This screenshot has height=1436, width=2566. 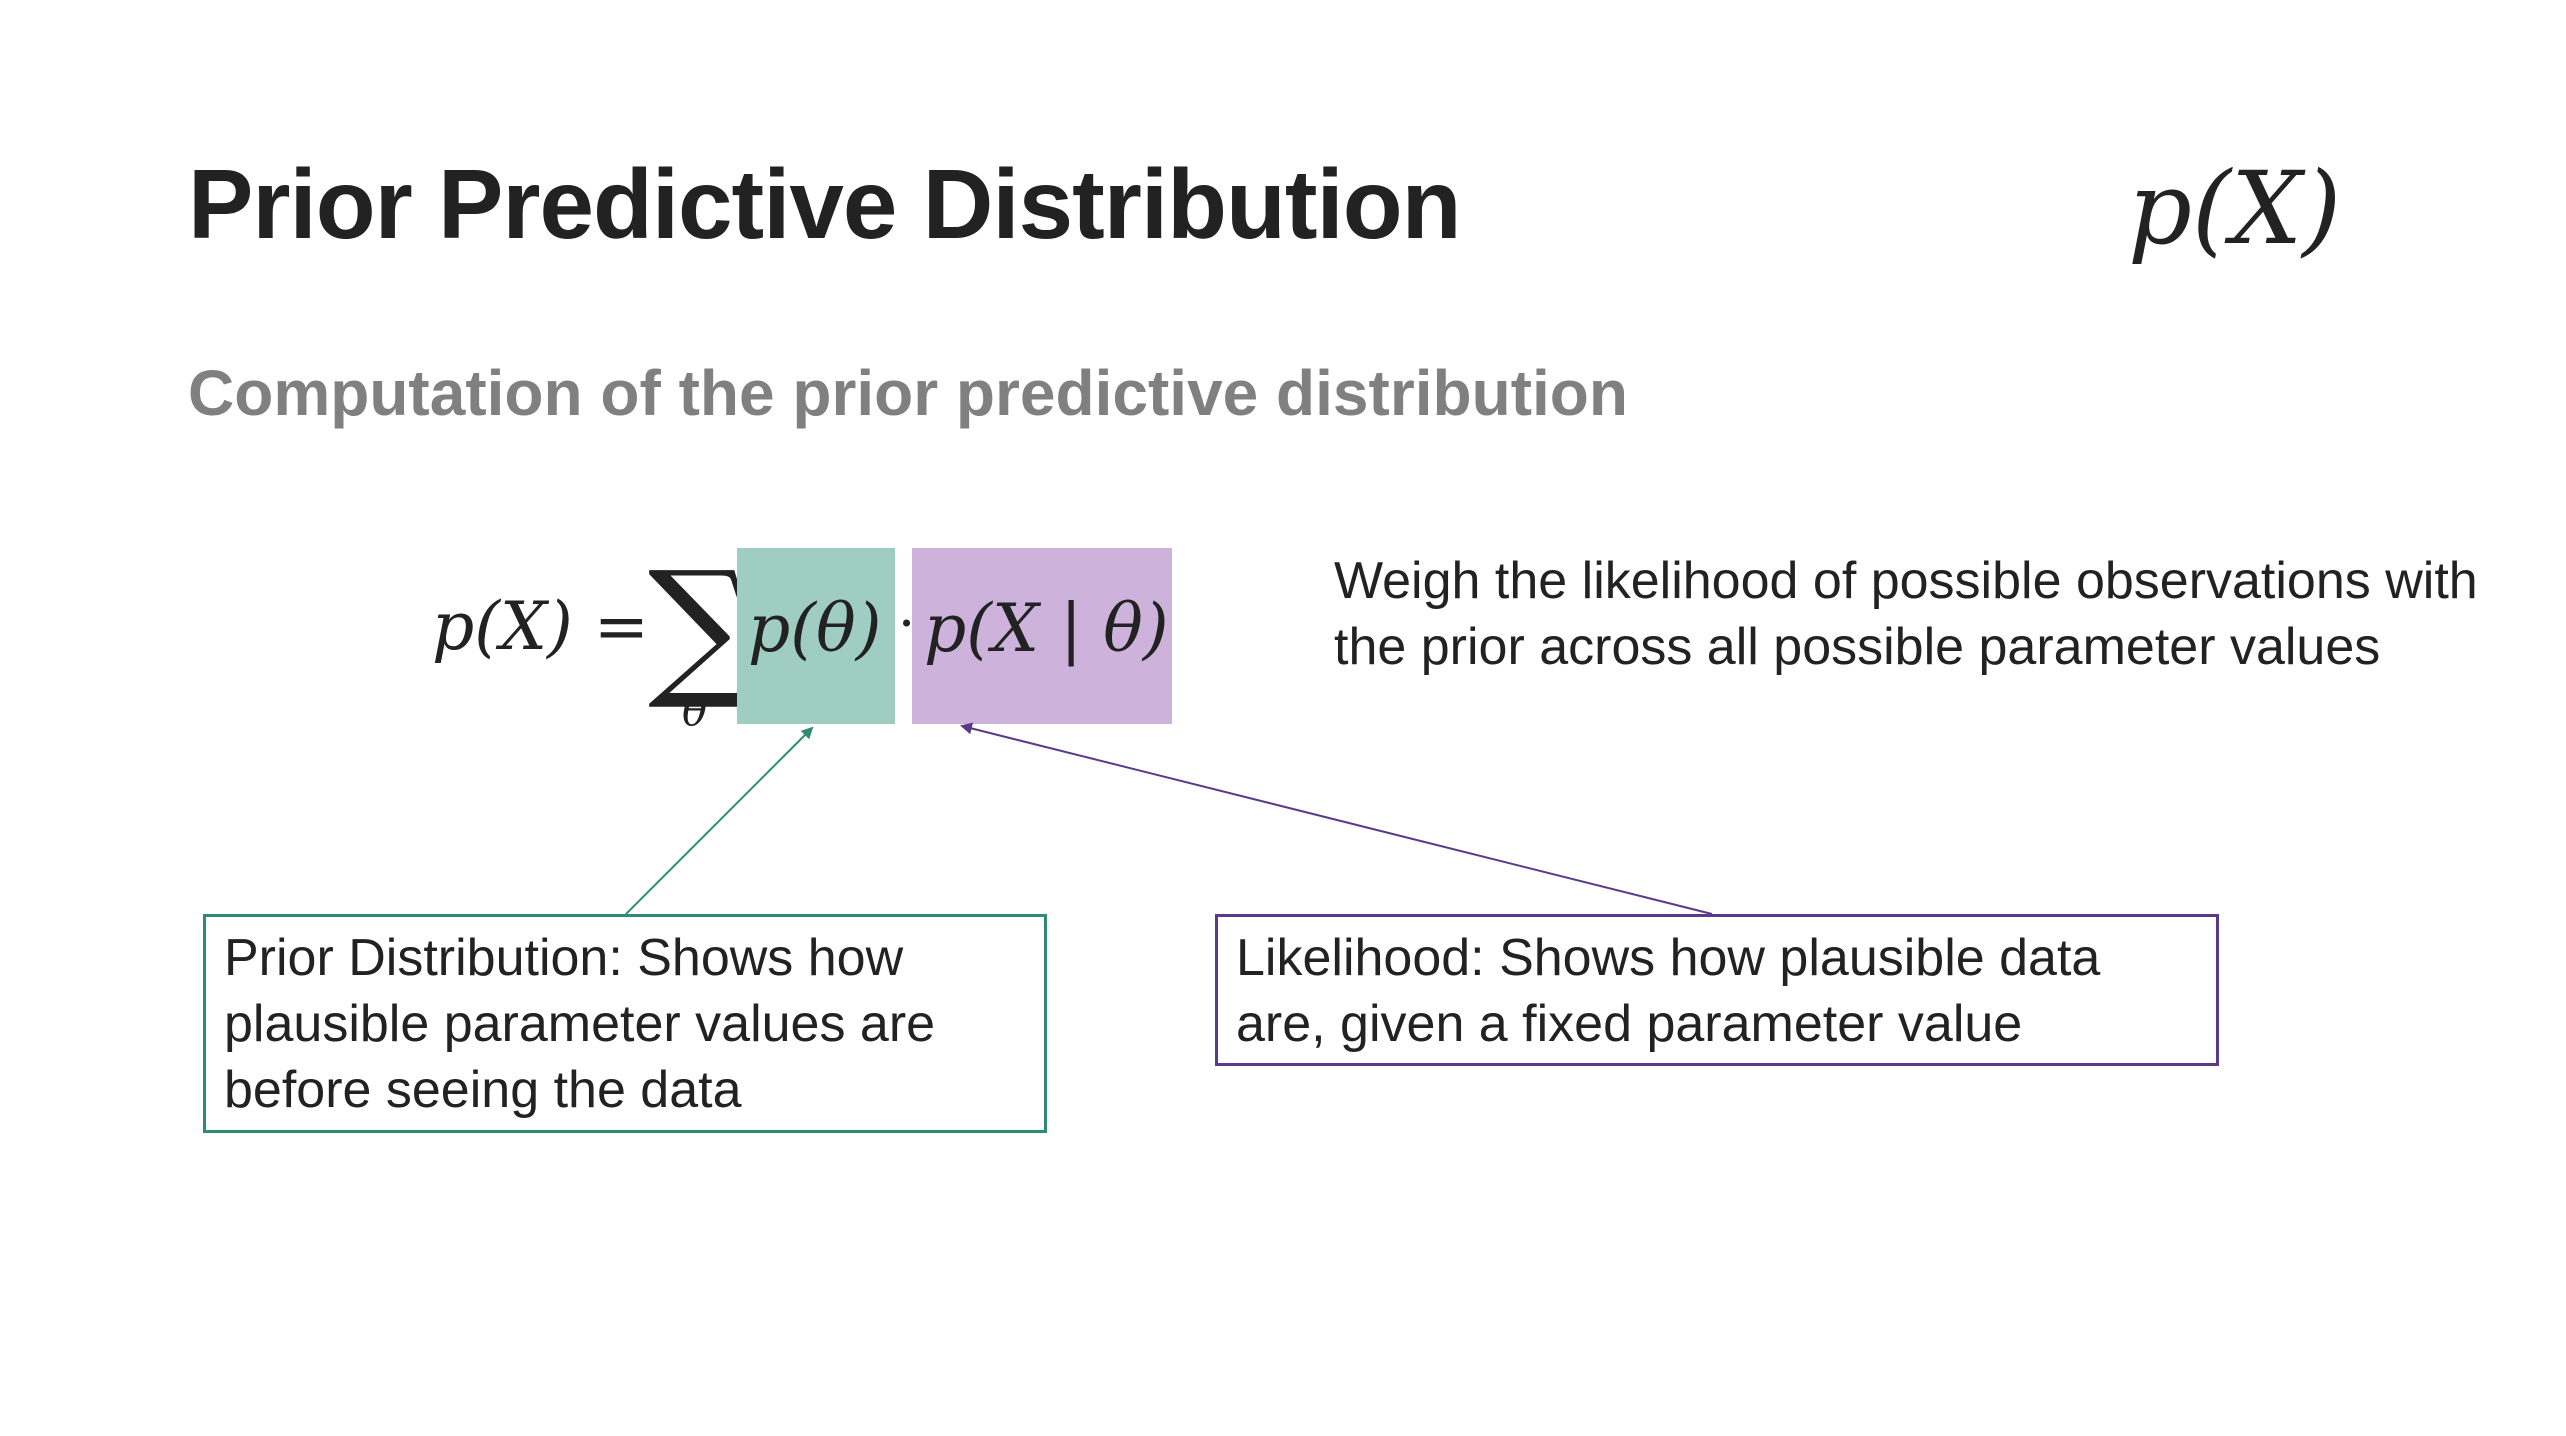 What do you see at coordinates (695, 710) in the screenshot?
I see `sum-index: θ` at bounding box center [695, 710].